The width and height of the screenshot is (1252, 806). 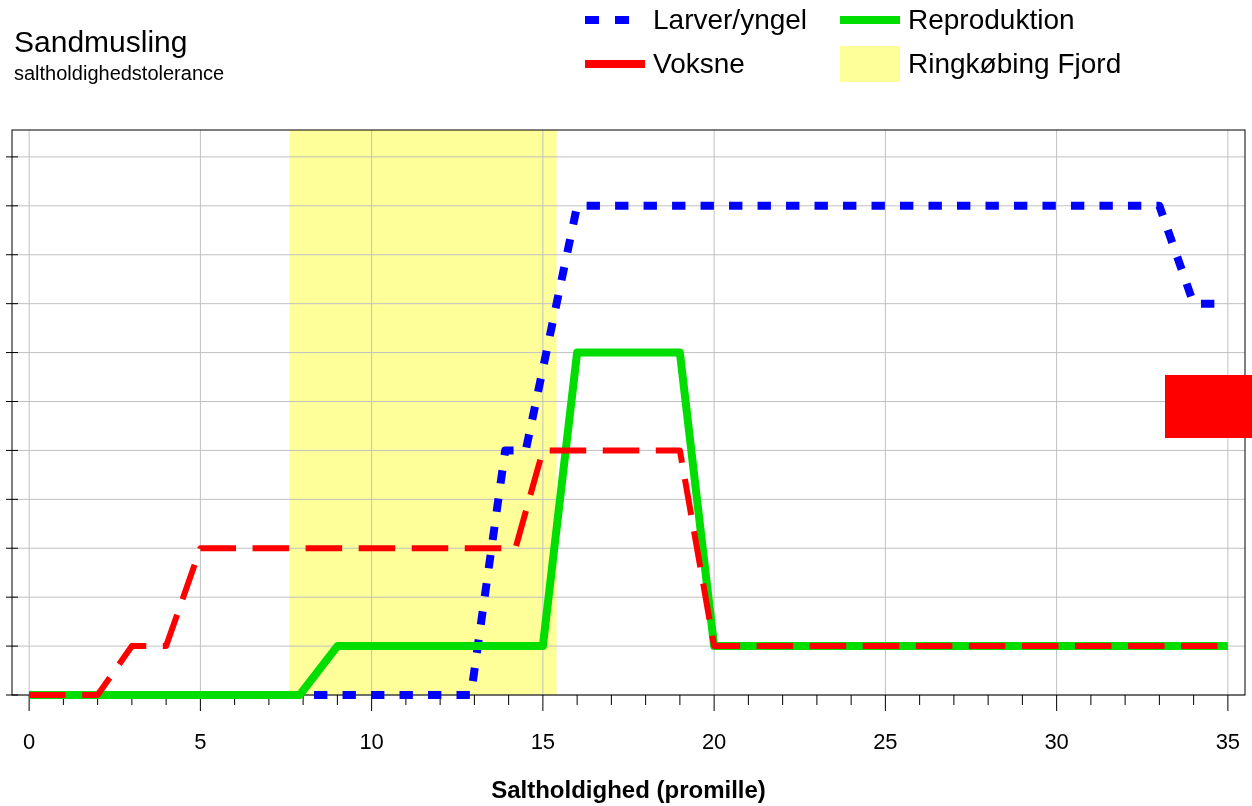 What do you see at coordinates (628, 789) in the screenshot?
I see `x-axis-title: Saltholdighed (promille)` at bounding box center [628, 789].